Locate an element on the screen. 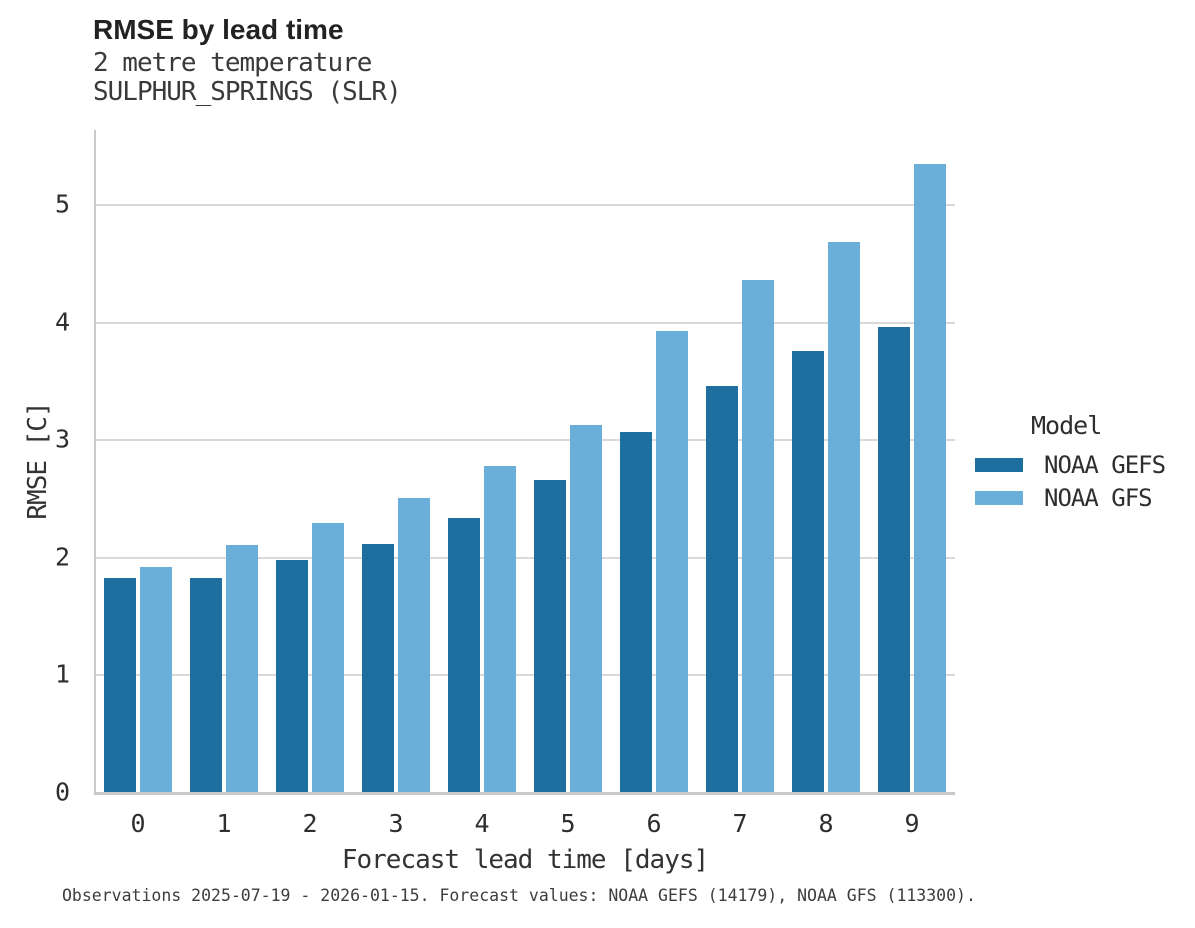 This screenshot has width=1195, height=928. y-axis-line is located at coordinates (95, 461).